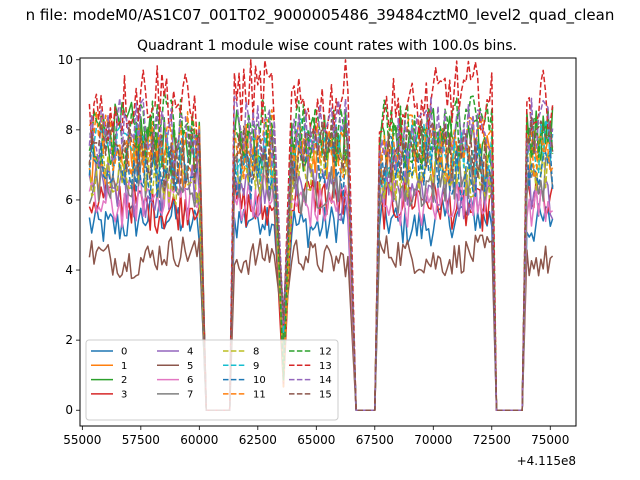  I want to click on y-tick-label: 10, so click(65, 60).